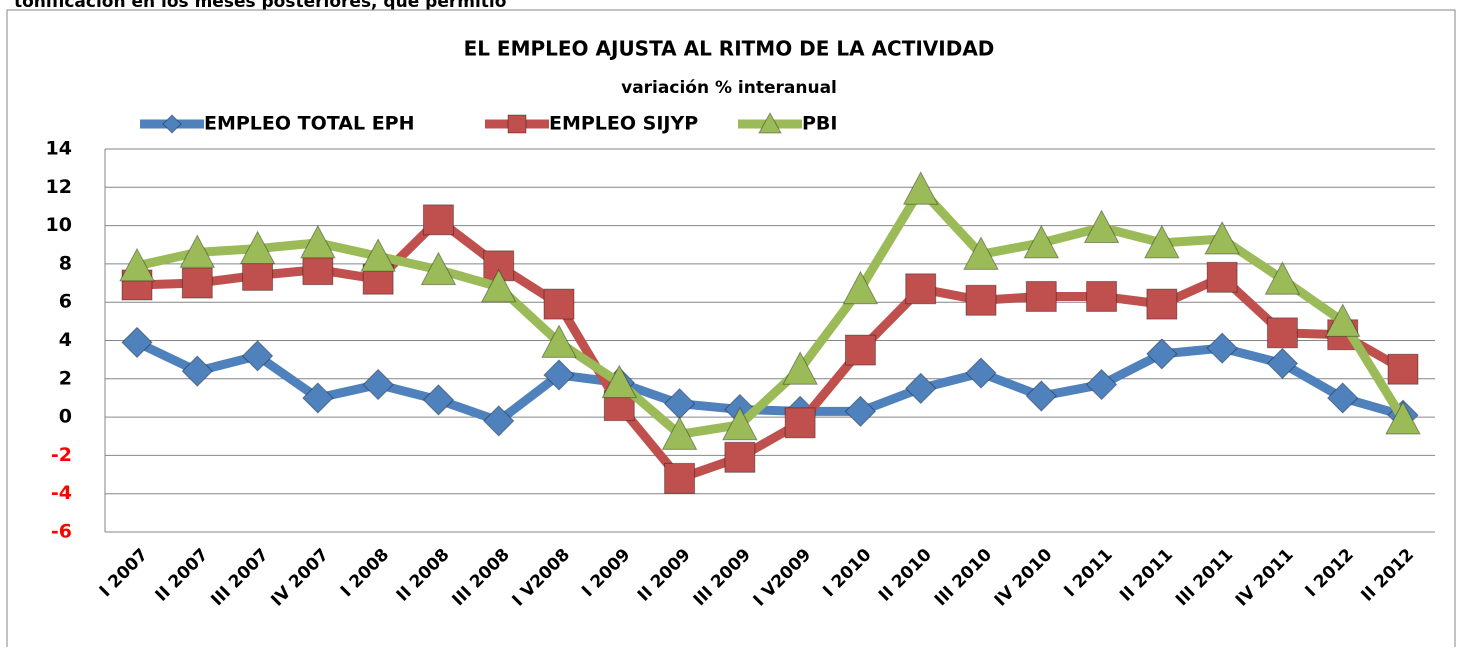 This screenshot has width=1458, height=651. What do you see at coordinates (59, 225) in the screenshot?
I see `y-tick-label: 10` at bounding box center [59, 225].